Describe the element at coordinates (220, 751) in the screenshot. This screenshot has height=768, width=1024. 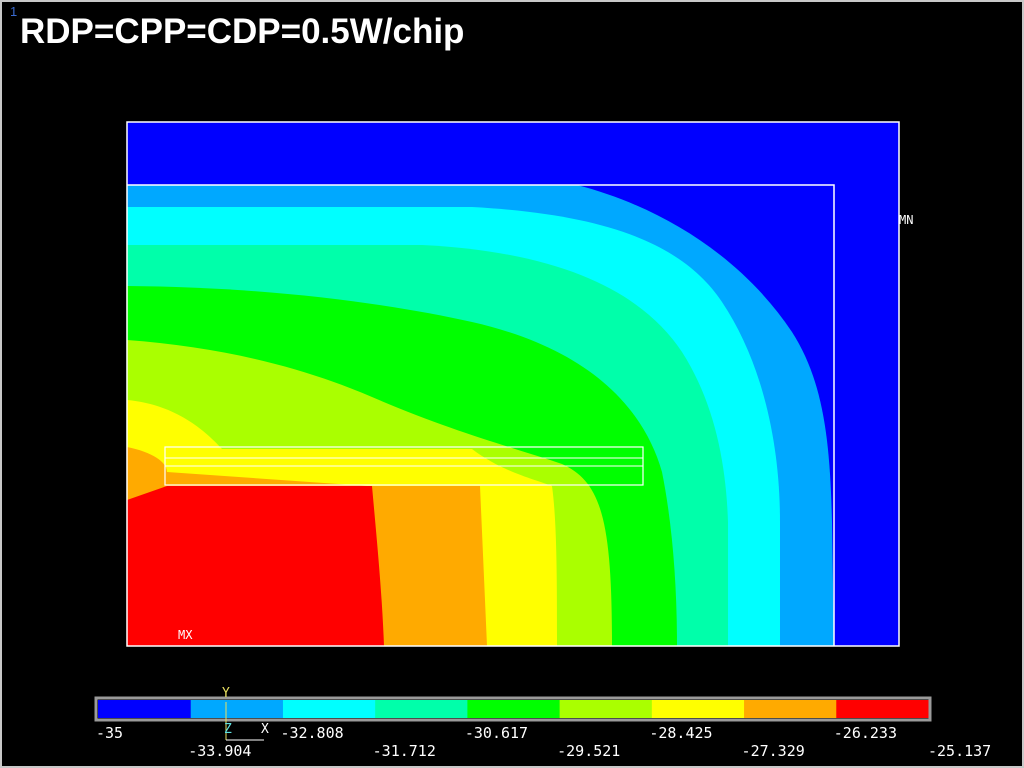
I see `legend-label-bottom: -33.904` at that location.